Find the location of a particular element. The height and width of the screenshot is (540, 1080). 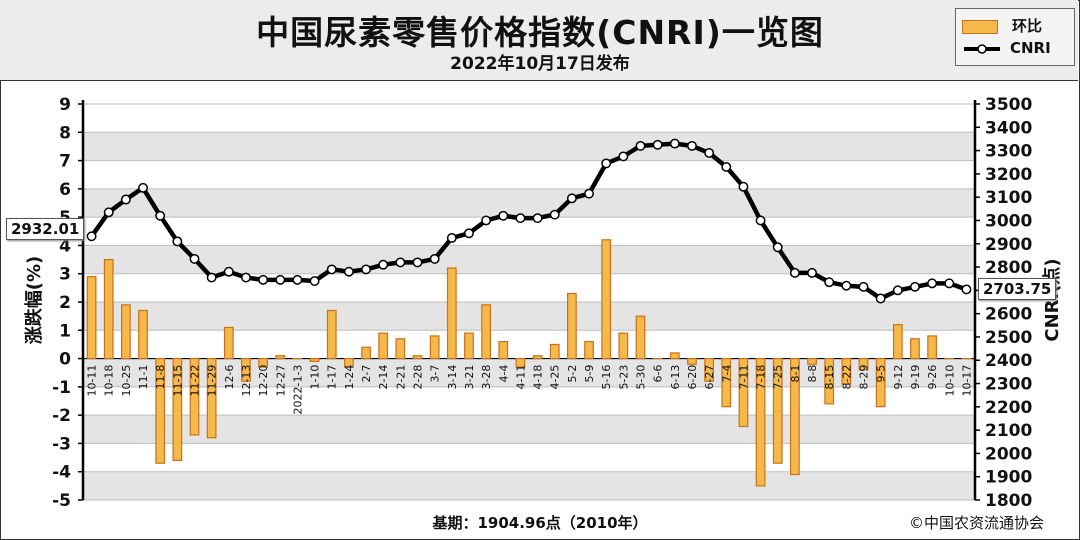

x-tick-label: 3-21 is located at coordinates (469, 377).